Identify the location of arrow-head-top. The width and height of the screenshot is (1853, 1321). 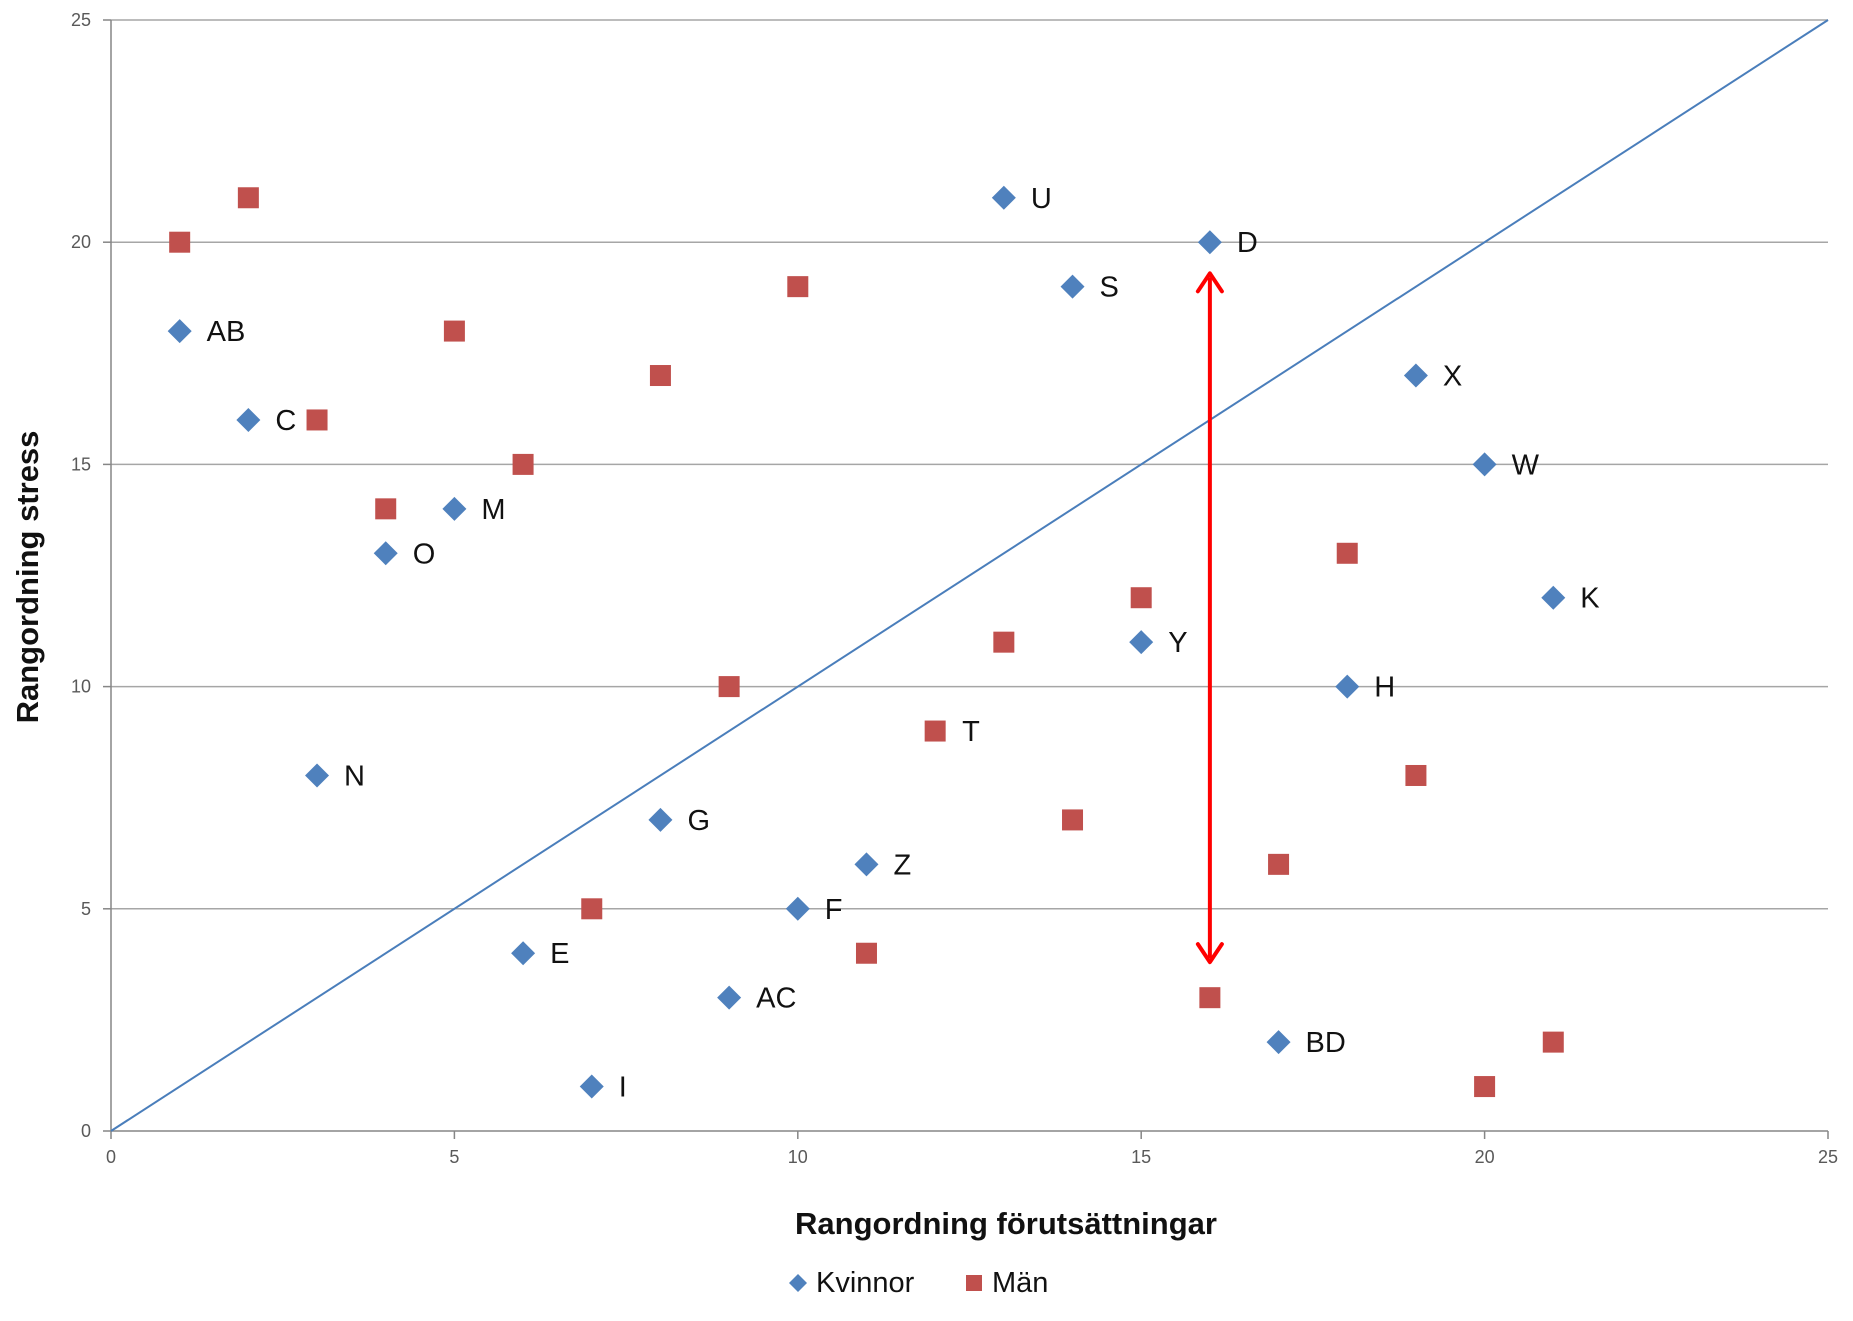
(1209, 282).